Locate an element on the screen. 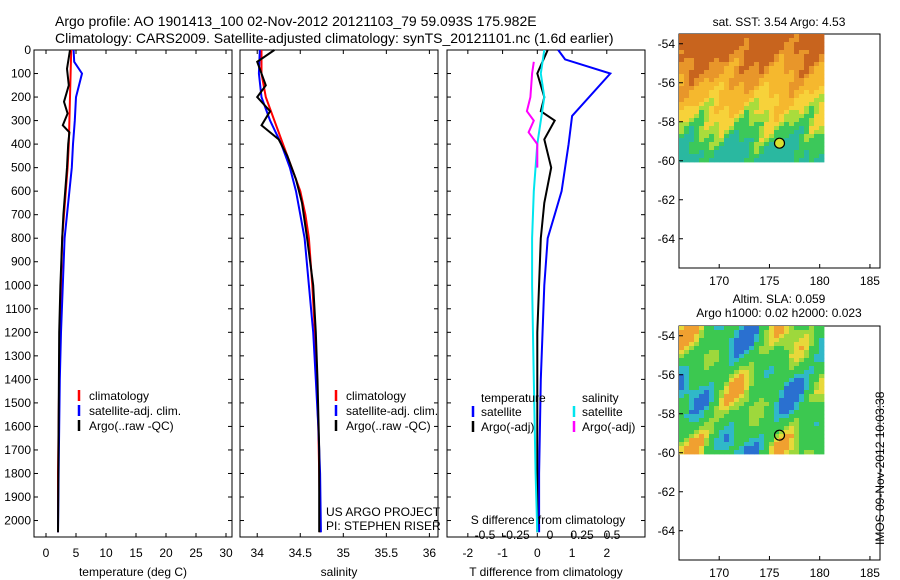 The height and width of the screenshot is (580, 900). diff-s-tick-label: 0.25 is located at coordinates (582, 535).